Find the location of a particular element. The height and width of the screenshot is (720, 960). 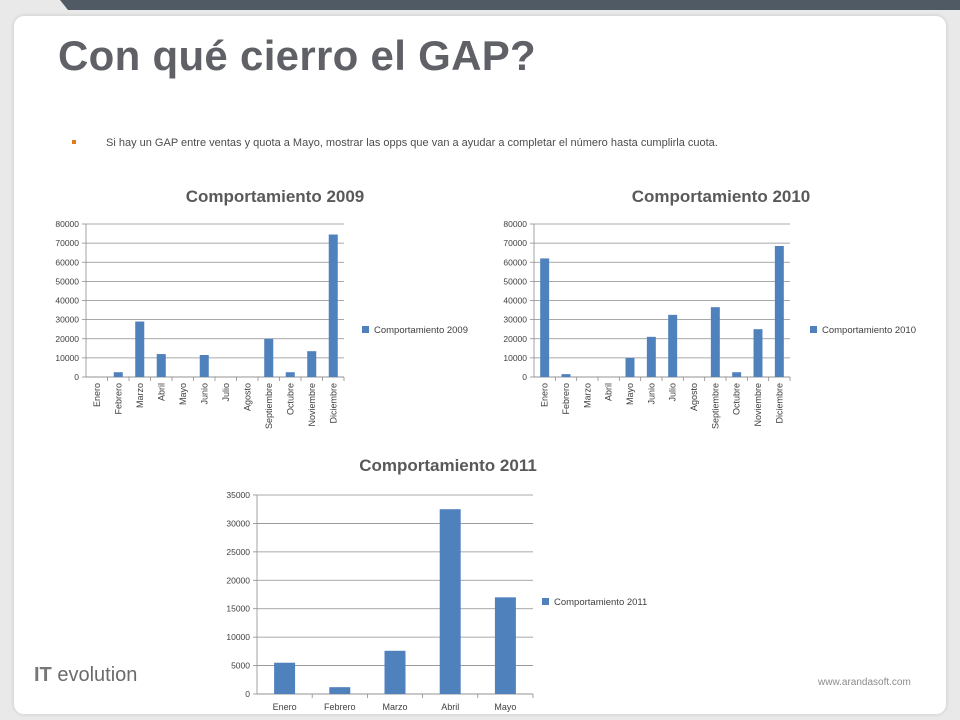

y-tick-label: 35000 is located at coordinates (238, 495).